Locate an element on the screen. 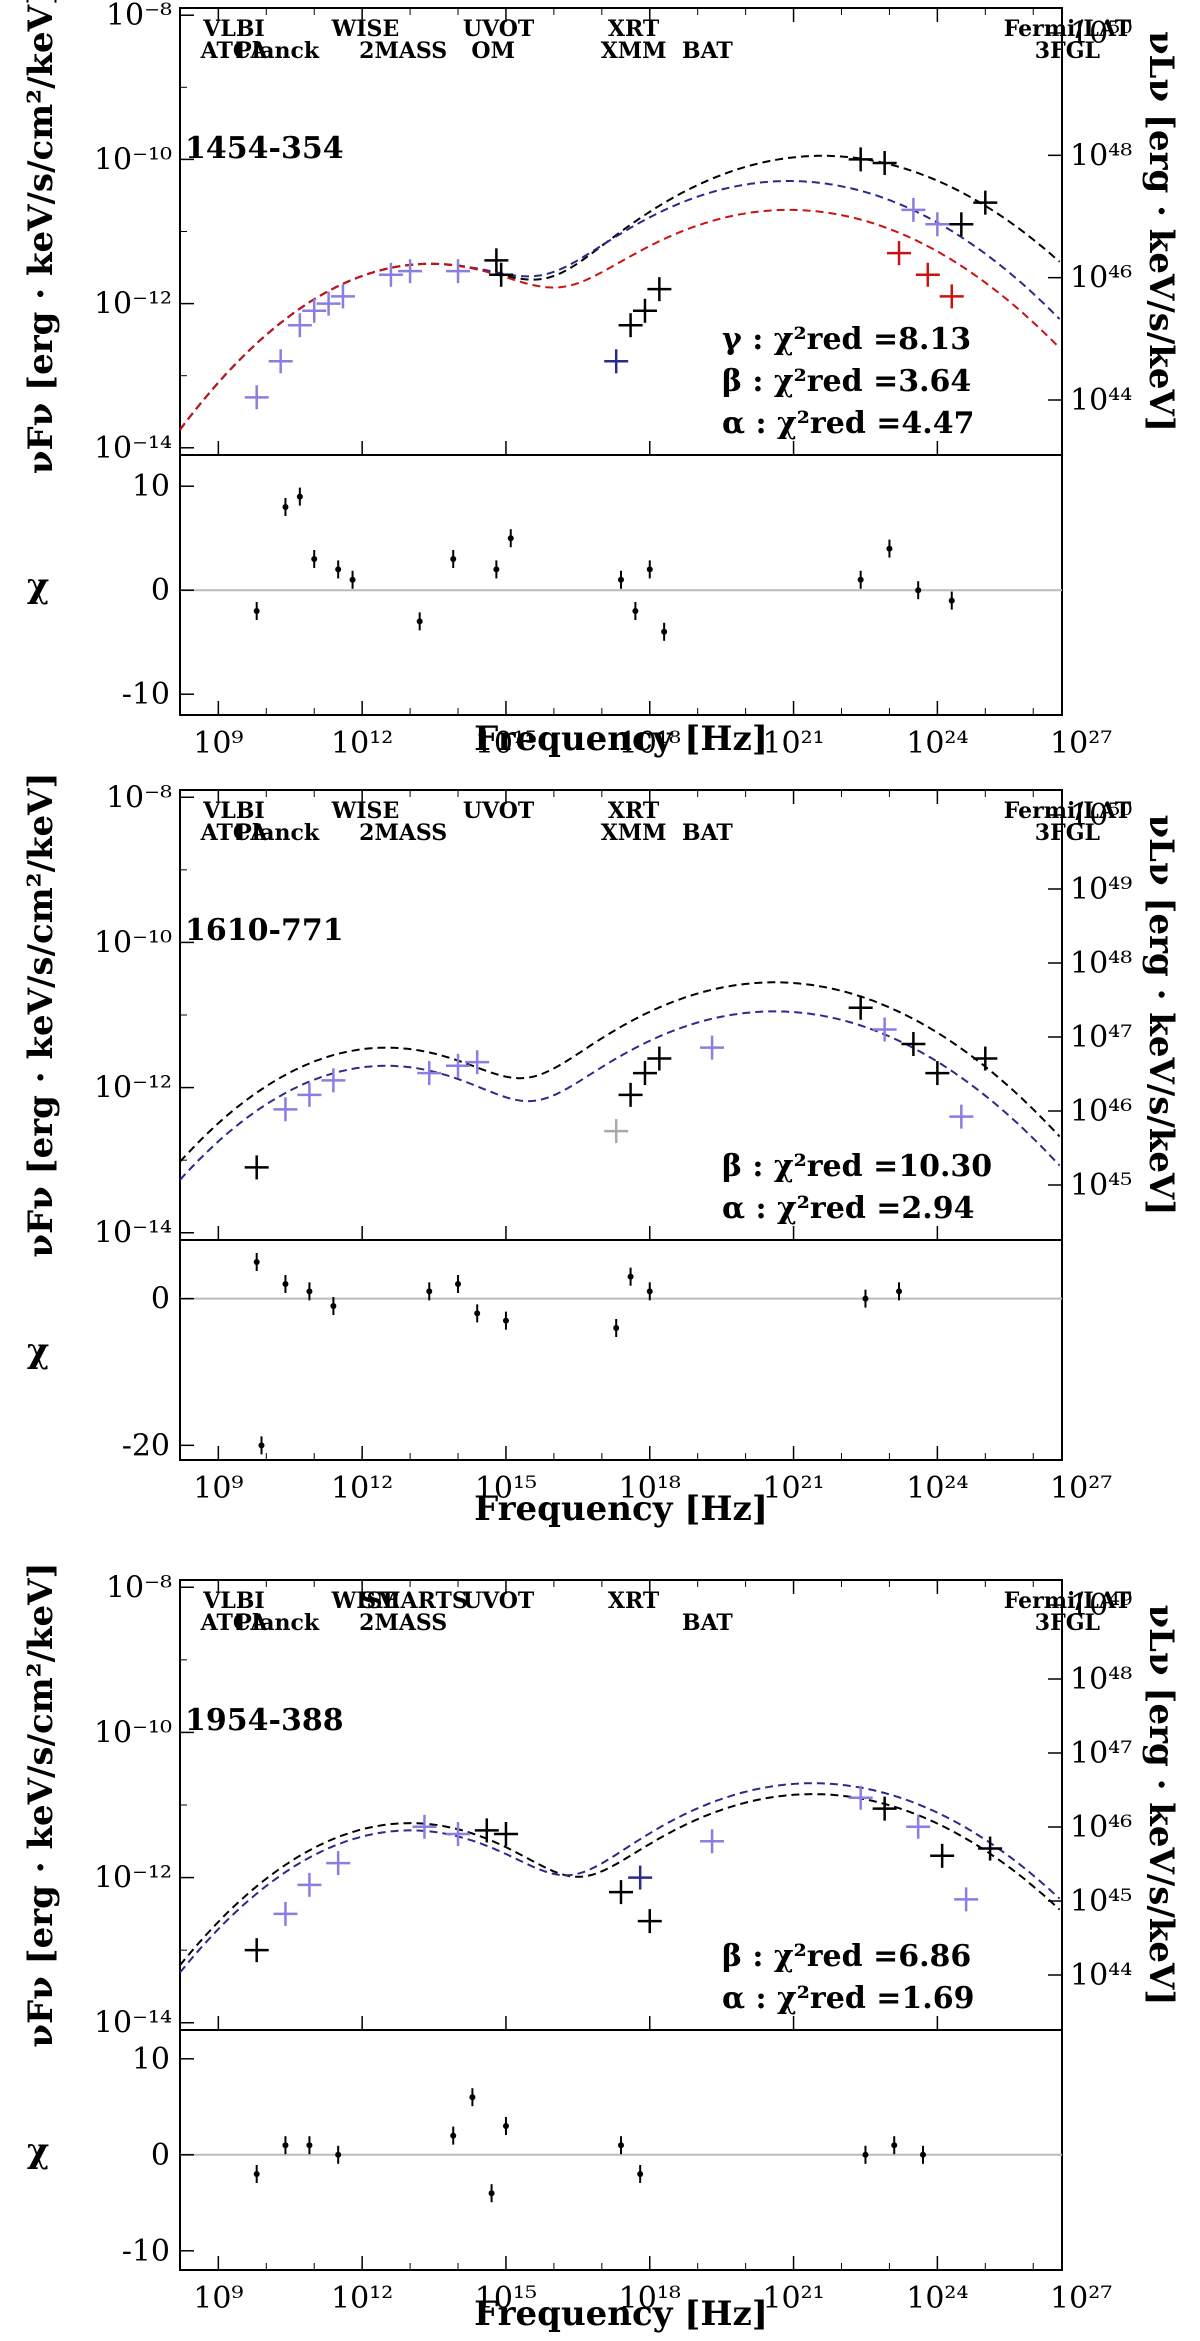 The height and width of the screenshot is (2341, 1200). residual-tick-label: -10 is located at coordinates (146, 2251).